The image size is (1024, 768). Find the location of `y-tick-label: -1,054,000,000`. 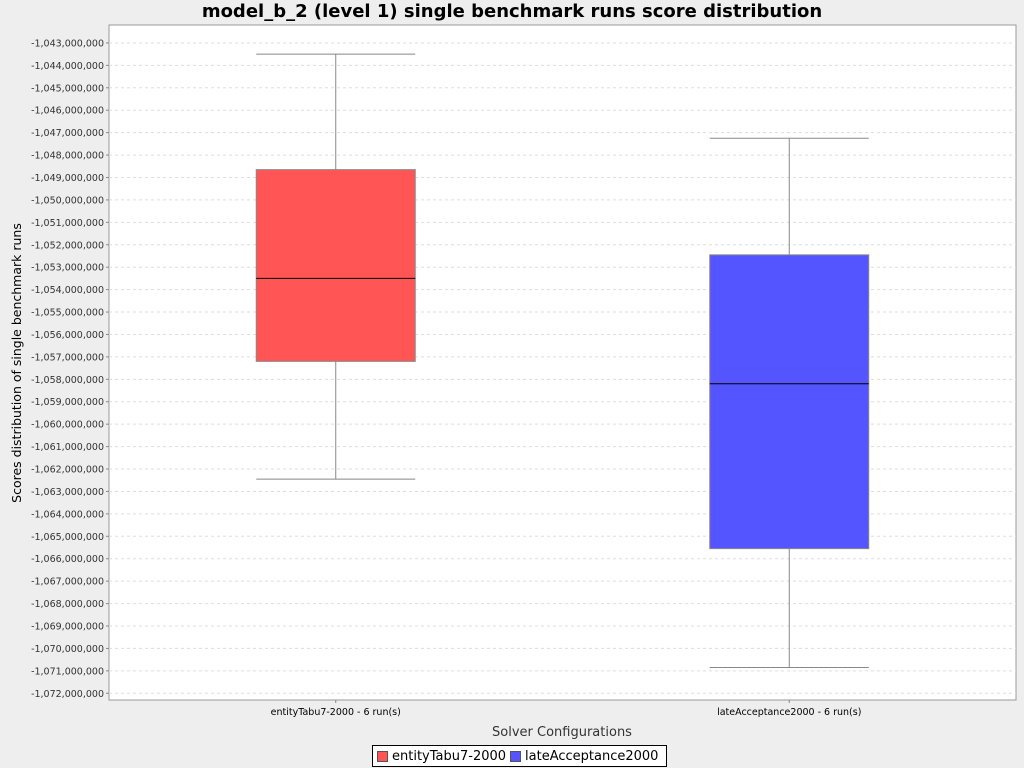

y-tick-label: -1,054,000,000 is located at coordinates (67, 290).